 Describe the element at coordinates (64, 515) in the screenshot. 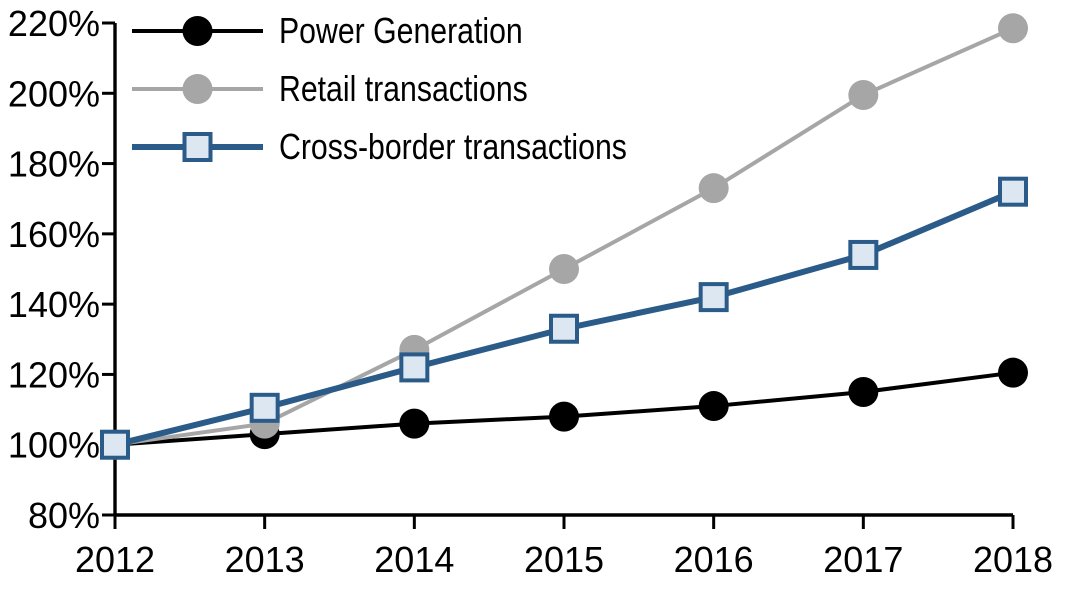

I see `y-axis-label: 80%` at that location.